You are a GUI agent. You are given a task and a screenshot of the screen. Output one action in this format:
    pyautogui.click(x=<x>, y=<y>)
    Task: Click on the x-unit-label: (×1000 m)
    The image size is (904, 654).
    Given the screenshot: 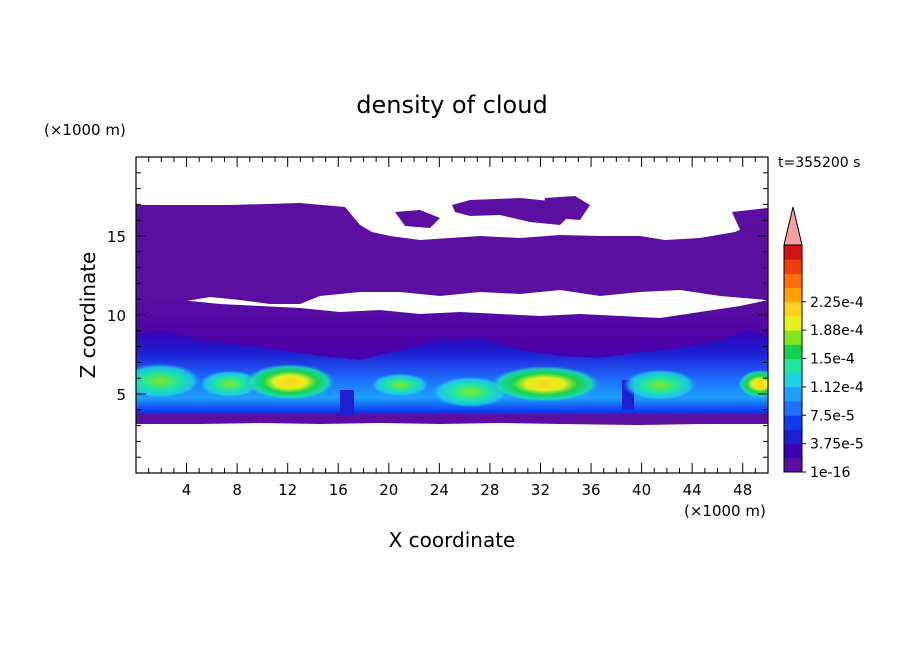 What is the action you would take?
    pyautogui.click(x=725, y=511)
    